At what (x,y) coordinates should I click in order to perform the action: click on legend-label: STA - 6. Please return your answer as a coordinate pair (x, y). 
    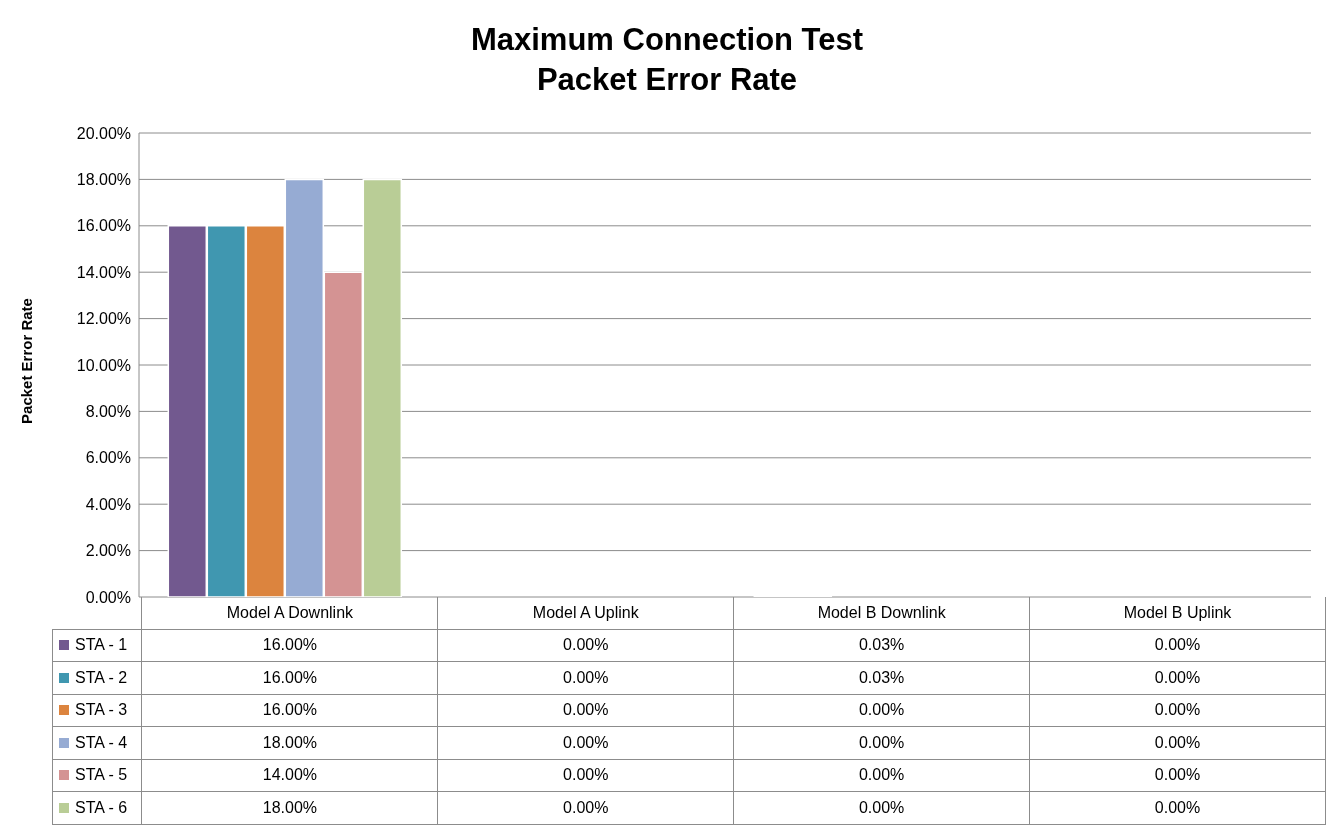
    Looking at the image, I should click on (97, 807).